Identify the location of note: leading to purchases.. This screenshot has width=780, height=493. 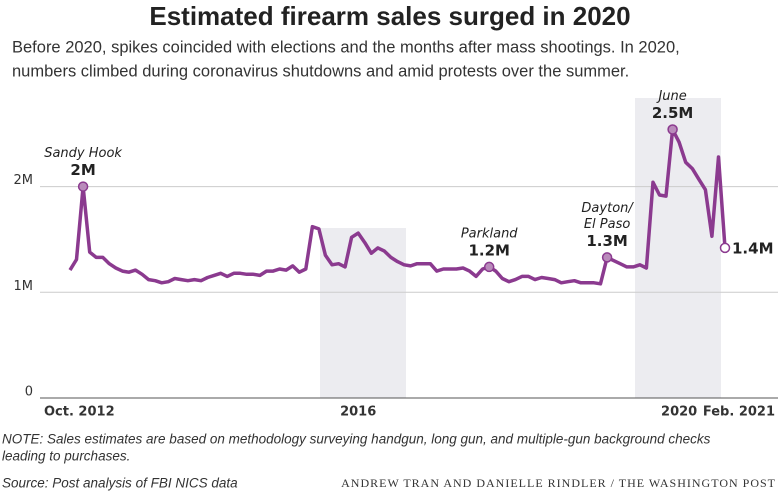
(66, 456).